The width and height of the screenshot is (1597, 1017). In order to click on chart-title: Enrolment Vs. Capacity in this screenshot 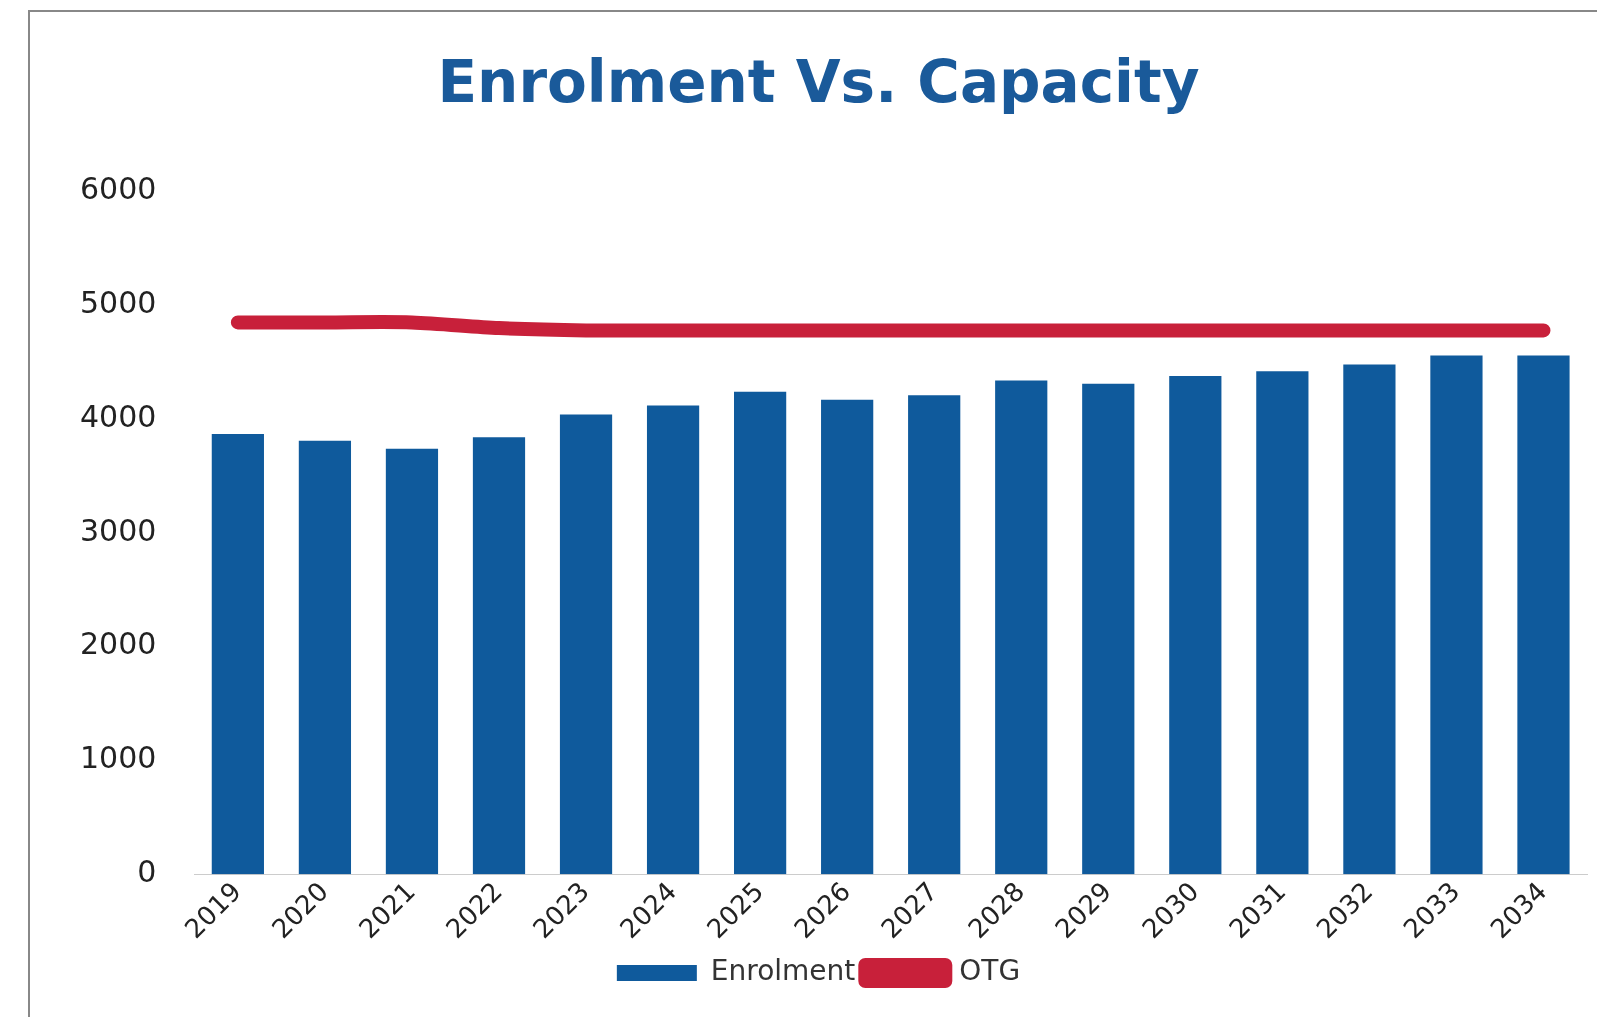, I will do `click(818, 81)`.